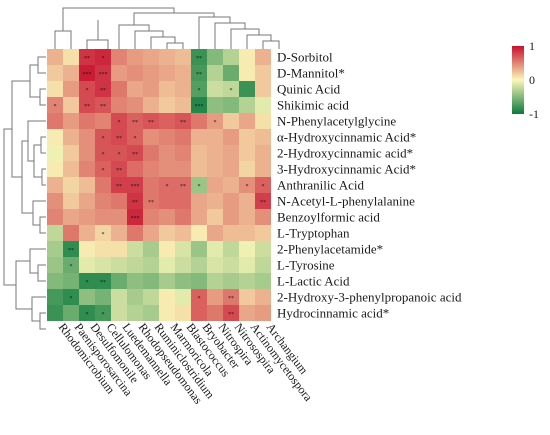  What do you see at coordinates (313, 233) in the screenshot?
I see `row-label: L-Tryptophan` at bounding box center [313, 233].